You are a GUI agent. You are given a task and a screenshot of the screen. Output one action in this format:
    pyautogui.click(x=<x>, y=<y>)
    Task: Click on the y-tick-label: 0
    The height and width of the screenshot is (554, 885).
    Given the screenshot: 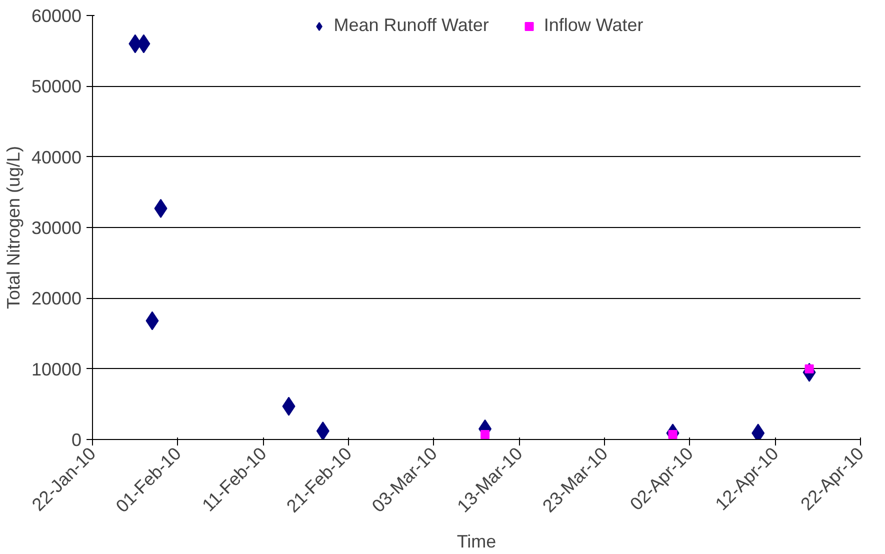 What is the action you would take?
    pyautogui.click(x=76, y=440)
    